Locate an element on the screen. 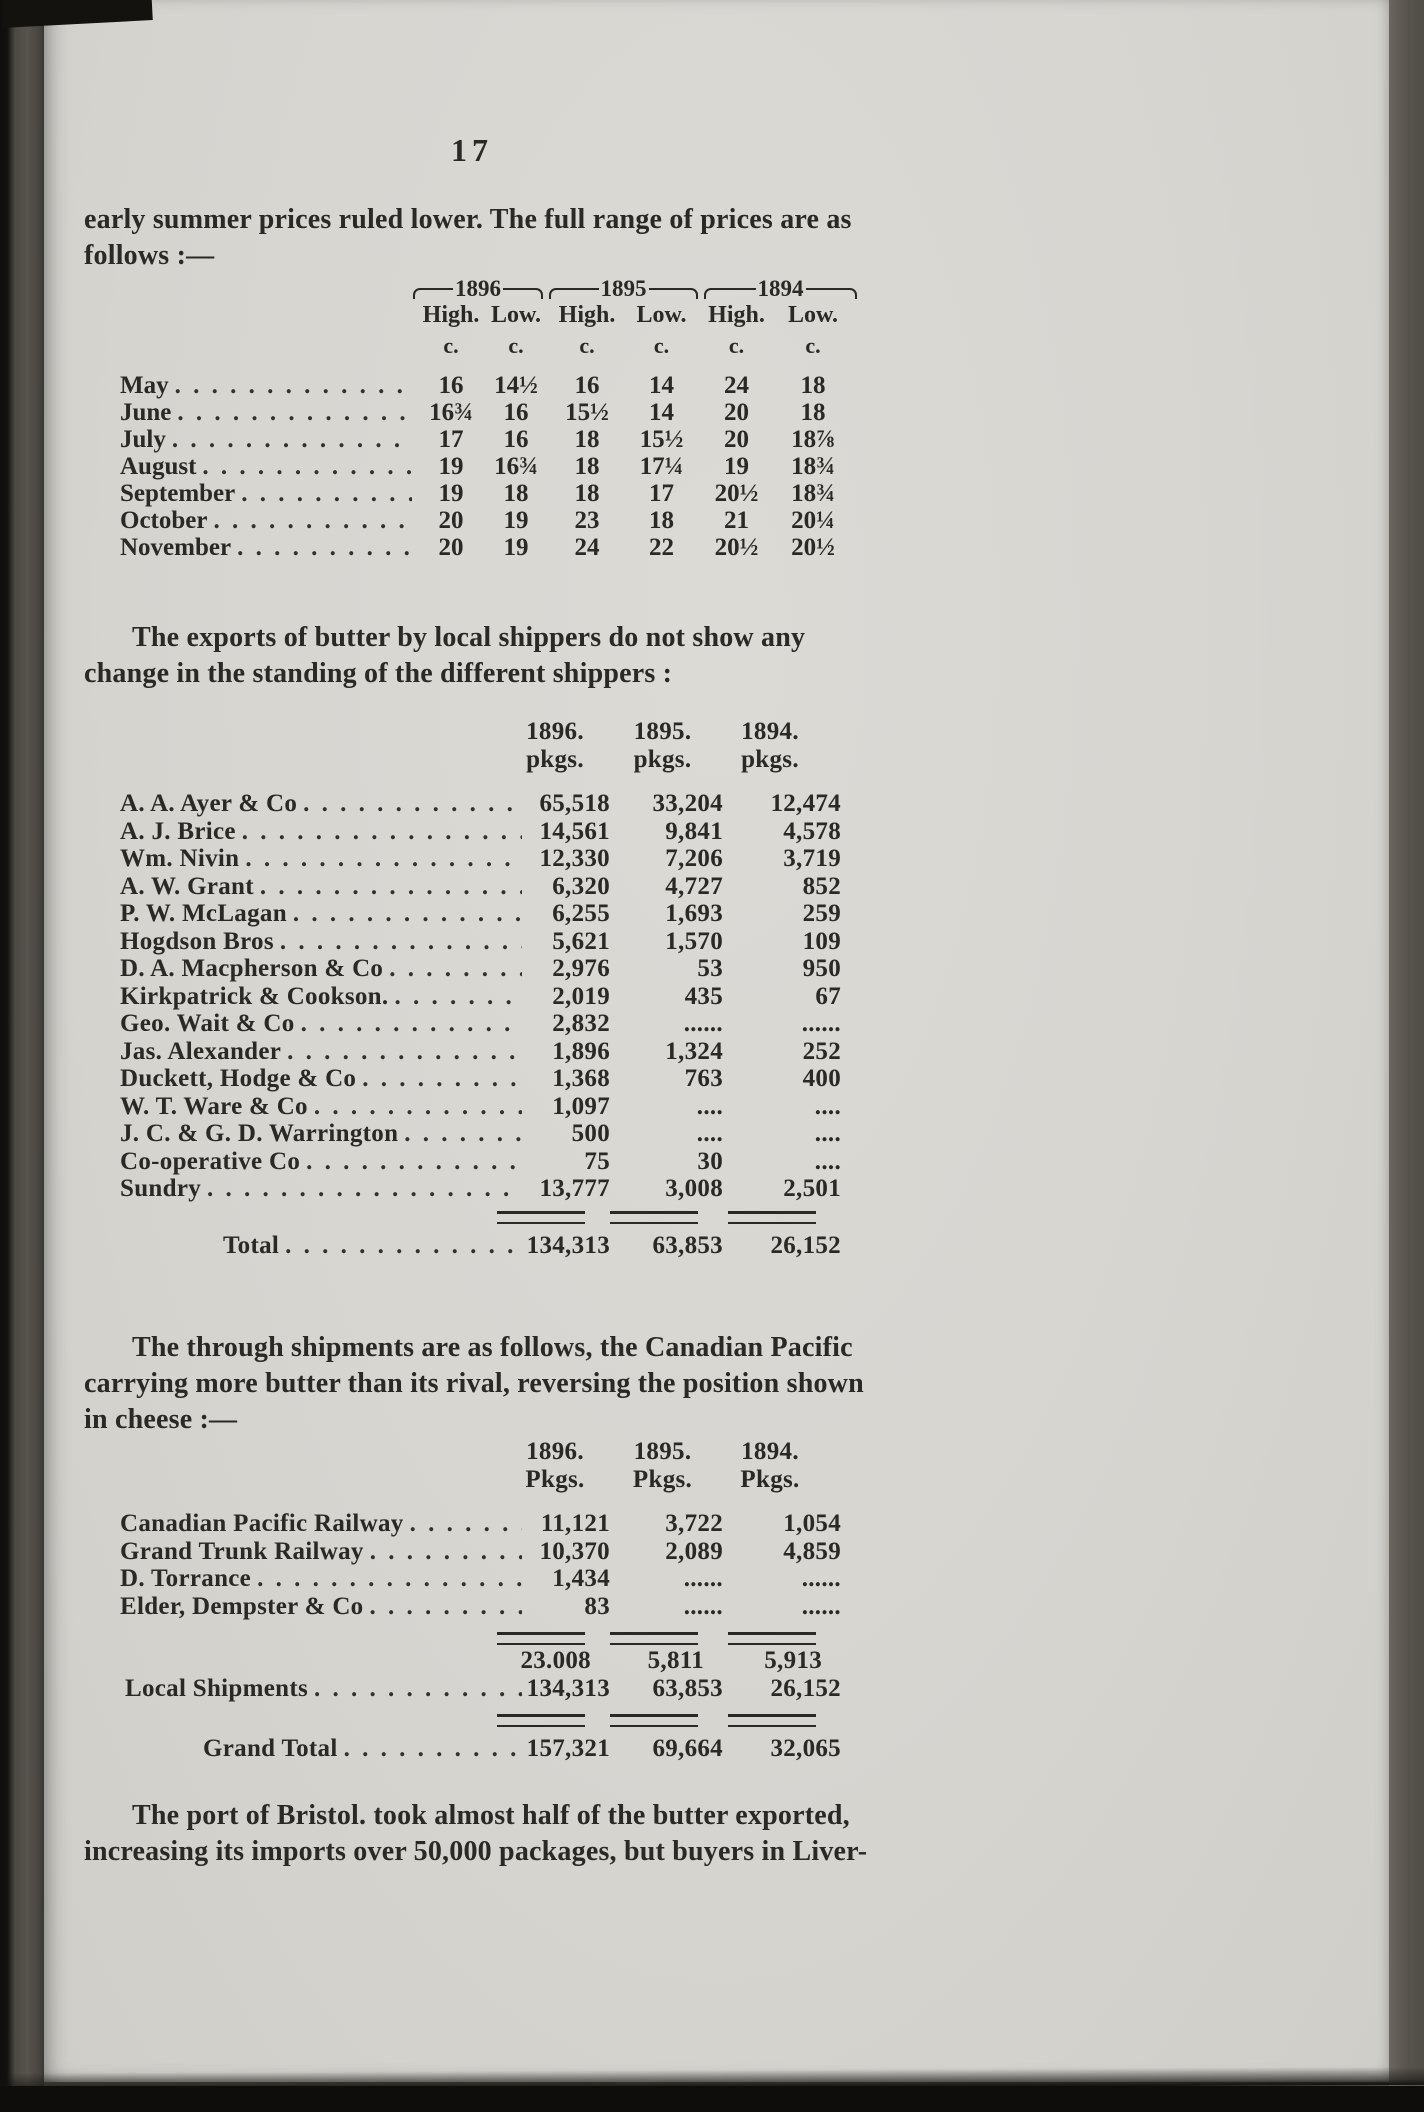 The width and height of the screenshot is (1424, 2112). total-value: 63,853 is located at coordinates (687, 1245).